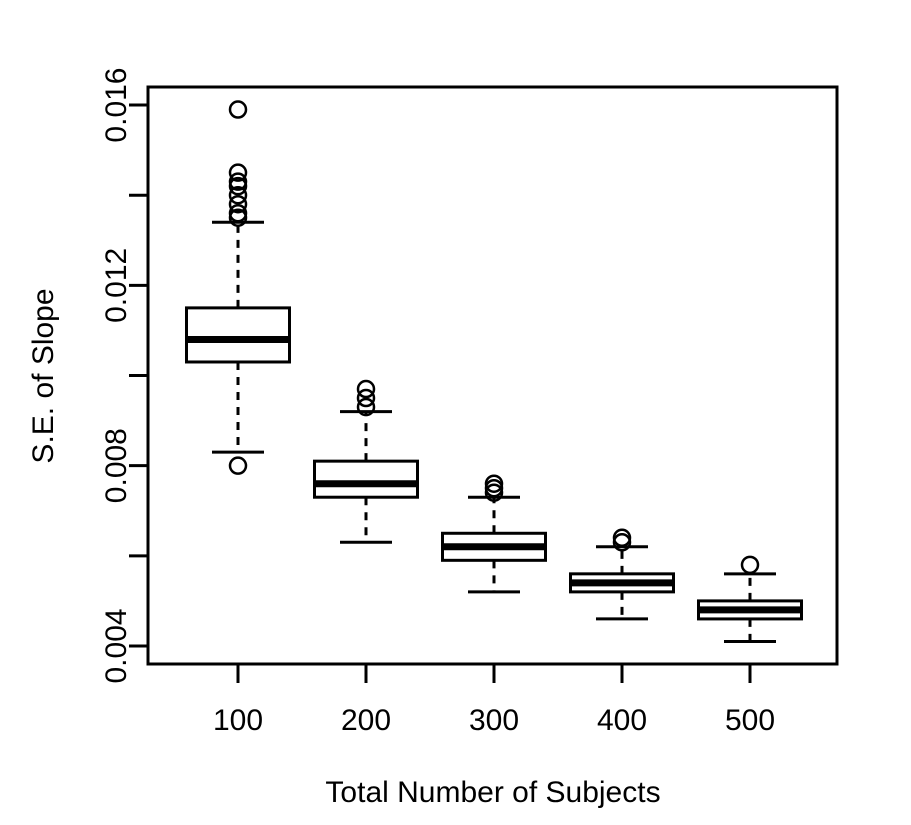  I want to click on x-axis-tick-label: 300, so click(494, 720).